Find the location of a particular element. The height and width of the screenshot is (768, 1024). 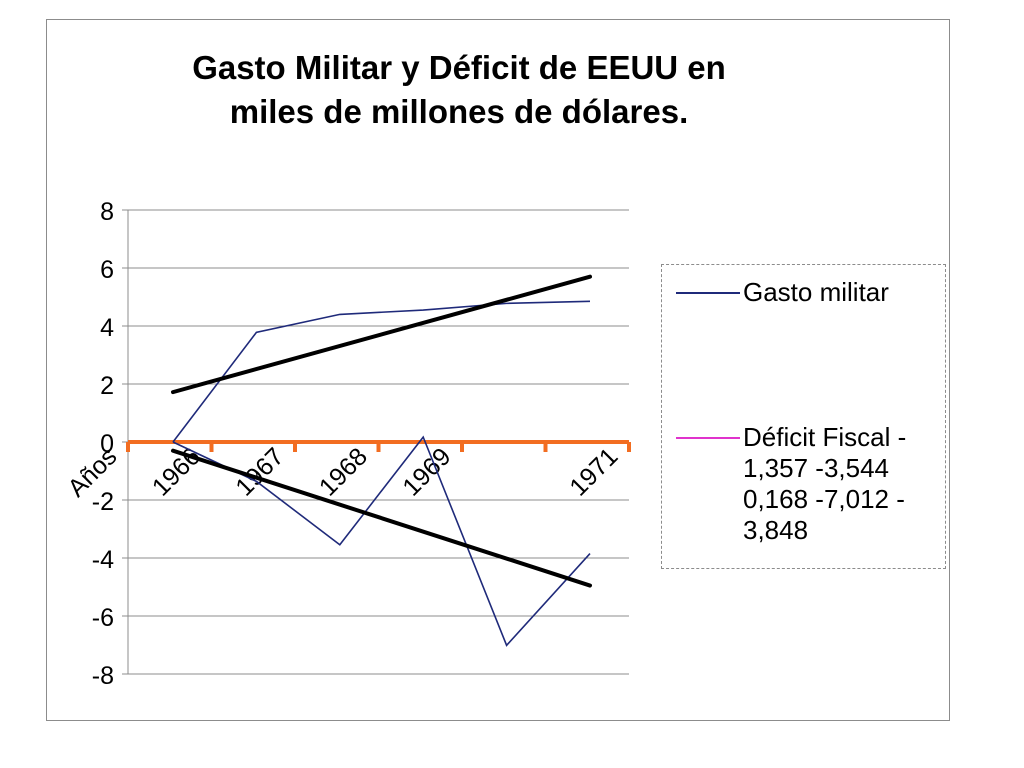

y-tick-label: -2 is located at coordinates (103, 502).